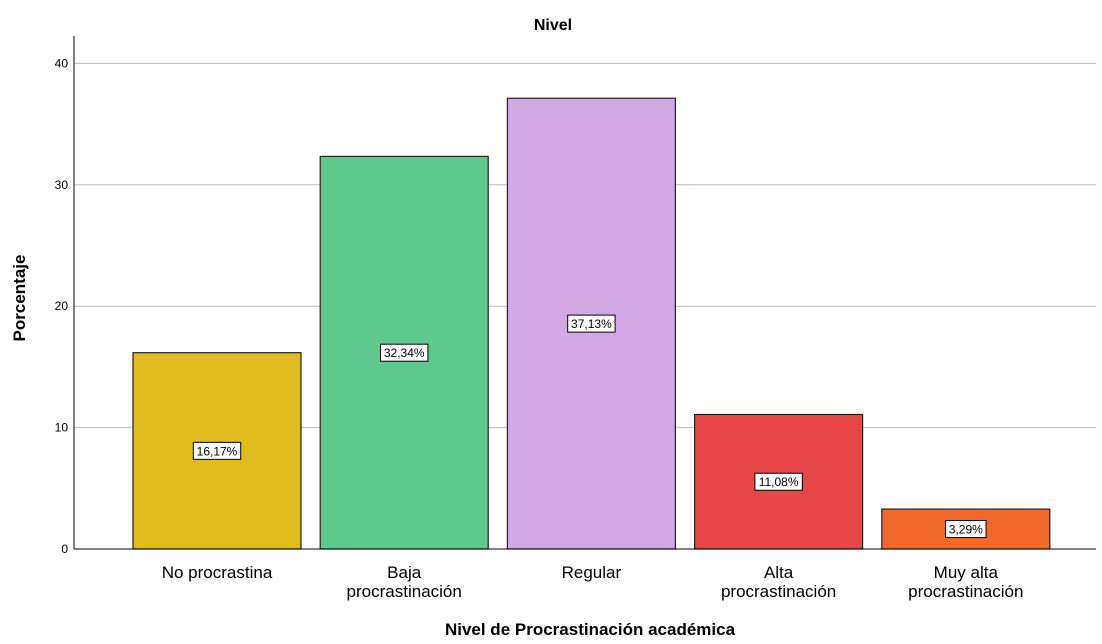  Describe the element at coordinates (64, 549) in the screenshot. I see `y-tick-label: 0` at that location.